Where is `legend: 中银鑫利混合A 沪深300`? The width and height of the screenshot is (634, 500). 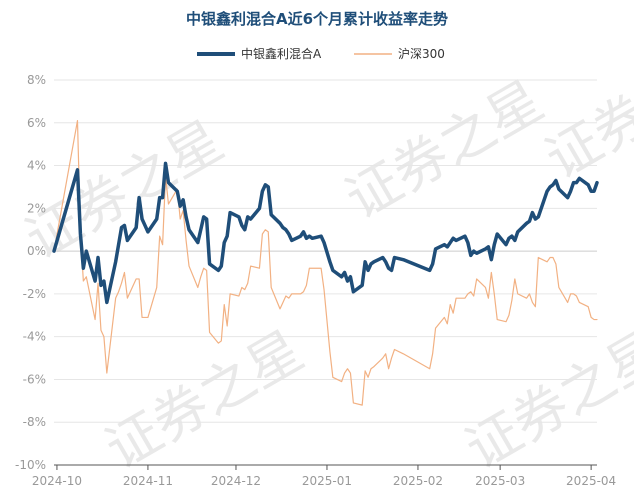 legend: 中银鑫利混合A 沪深300 is located at coordinates (321, 53).